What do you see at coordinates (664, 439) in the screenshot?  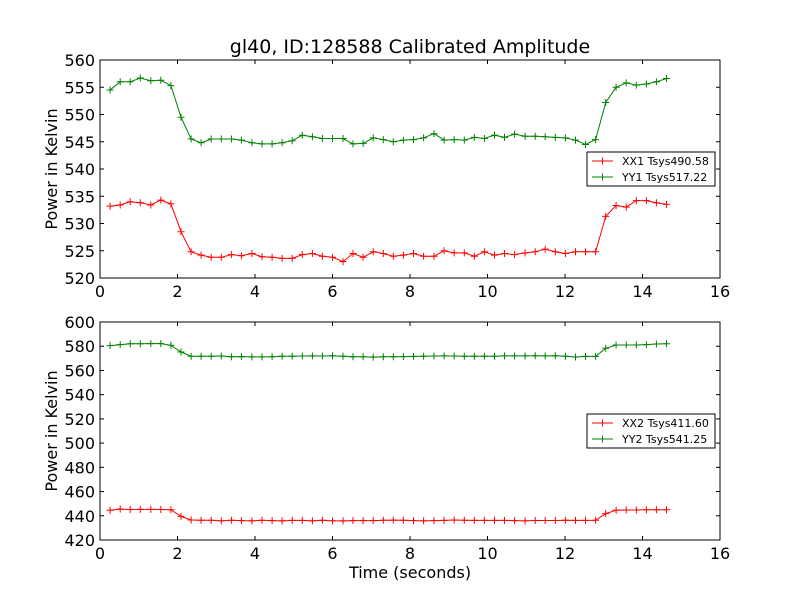 I see `legend-entry-1: YY2 Tsys541.25` at bounding box center [664, 439].